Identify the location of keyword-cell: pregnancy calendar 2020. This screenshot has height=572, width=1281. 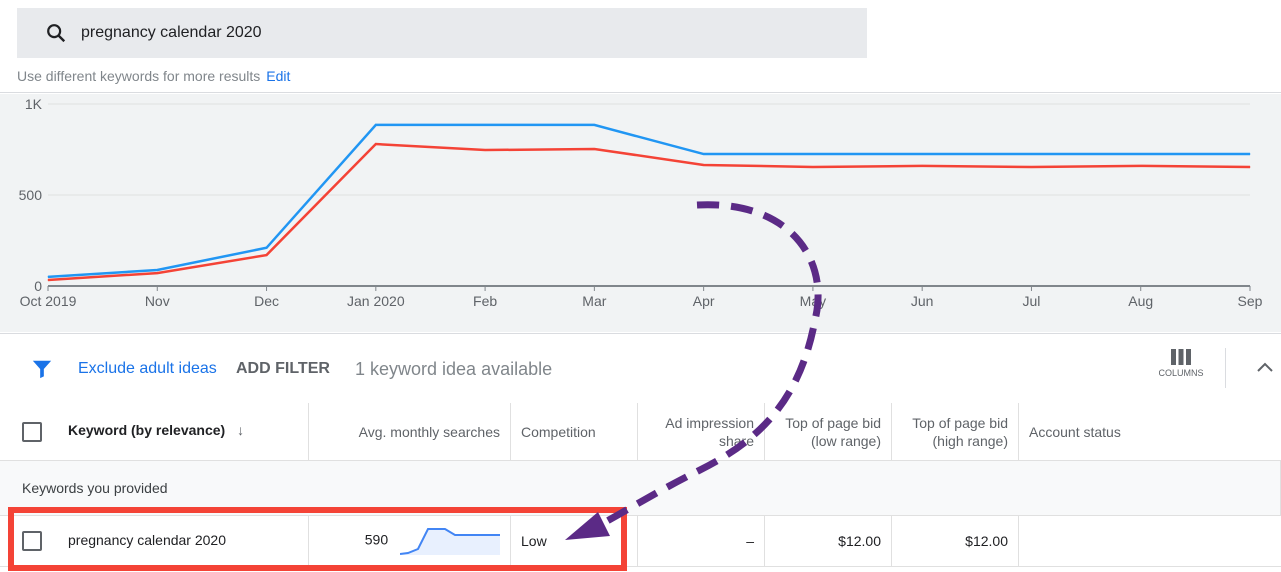
(147, 539).